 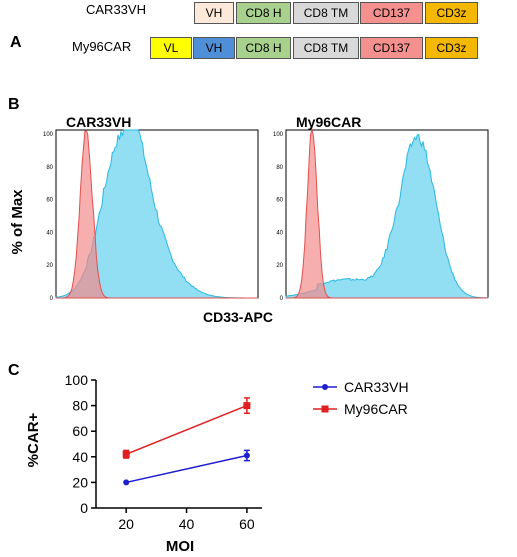 I want to click on legend-label: My96CAR, so click(x=376, y=409).